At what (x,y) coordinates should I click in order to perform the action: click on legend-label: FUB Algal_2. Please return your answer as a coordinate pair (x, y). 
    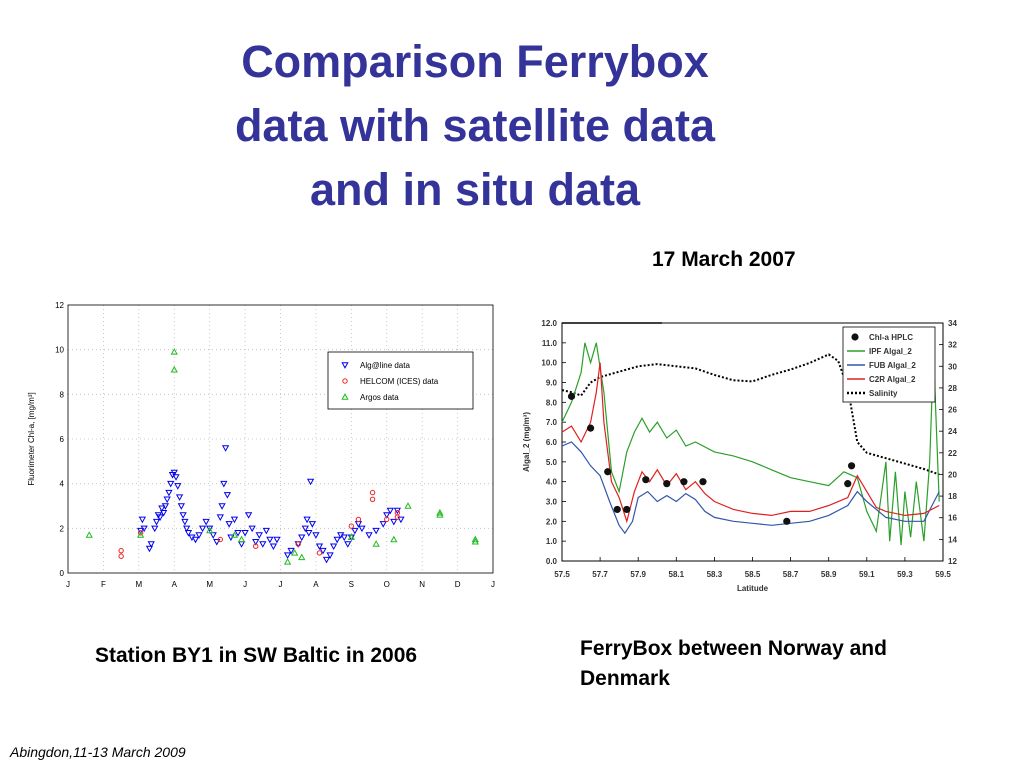
    Looking at the image, I should click on (892, 365).